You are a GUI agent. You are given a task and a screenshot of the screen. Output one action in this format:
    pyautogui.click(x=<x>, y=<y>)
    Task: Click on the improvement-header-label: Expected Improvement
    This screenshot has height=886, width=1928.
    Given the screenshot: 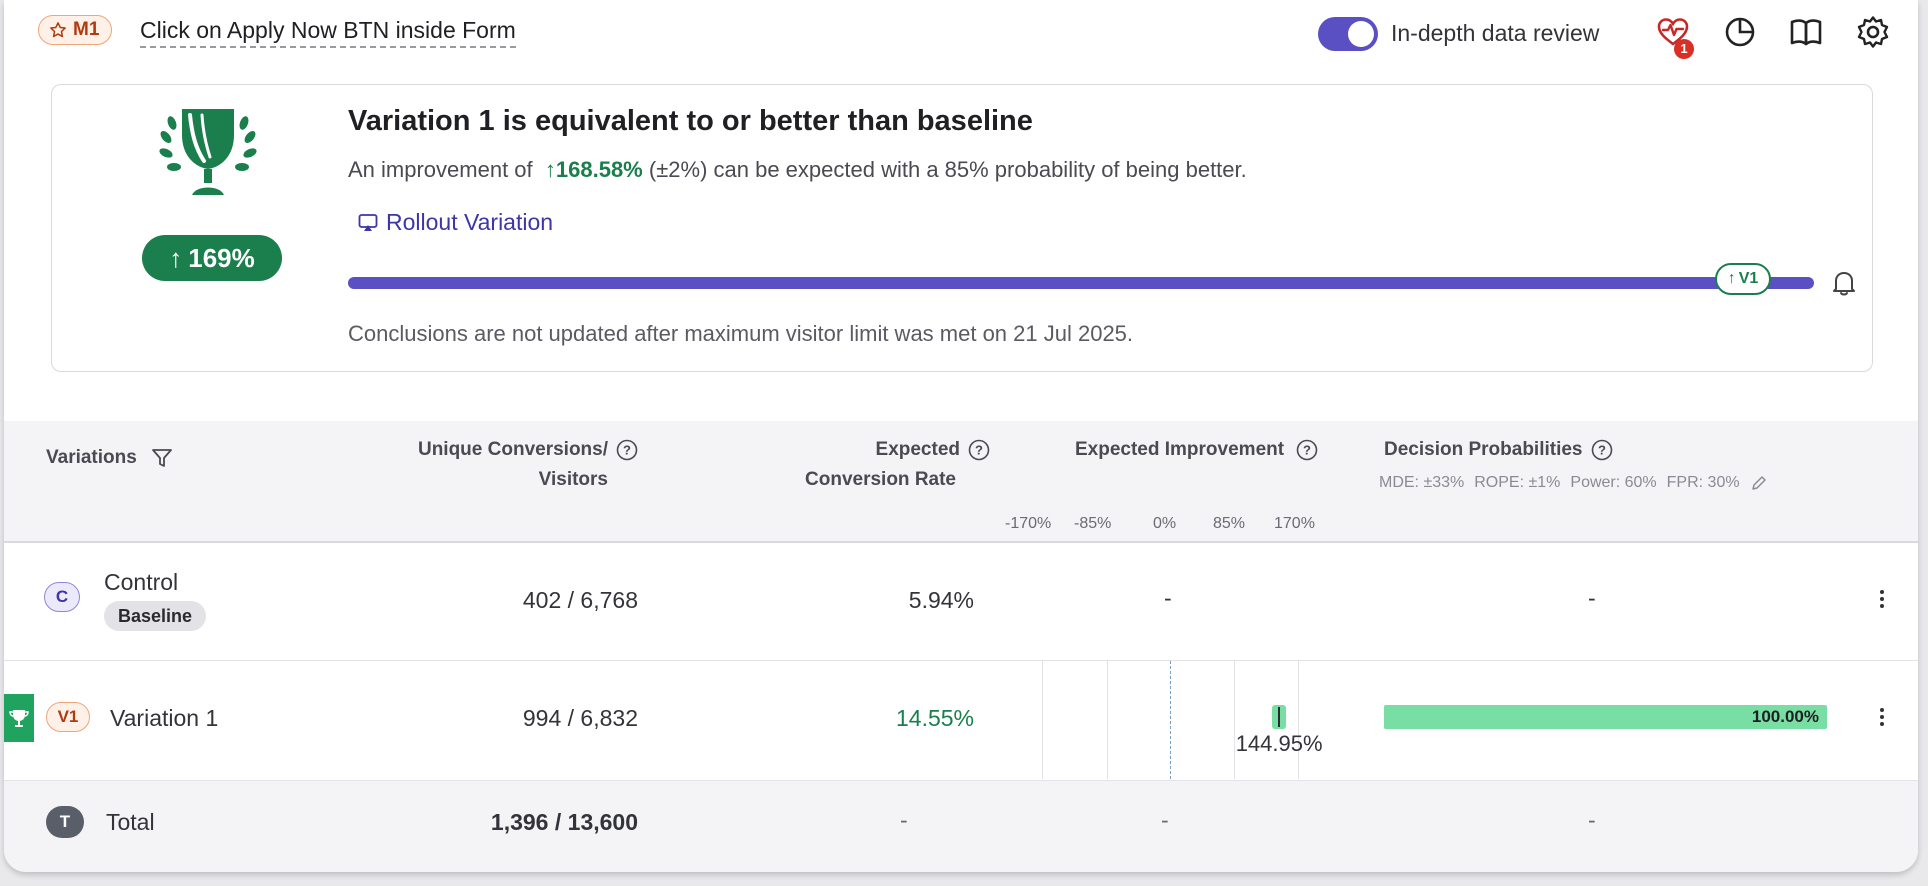 What is the action you would take?
    pyautogui.click(x=1180, y=449)
    